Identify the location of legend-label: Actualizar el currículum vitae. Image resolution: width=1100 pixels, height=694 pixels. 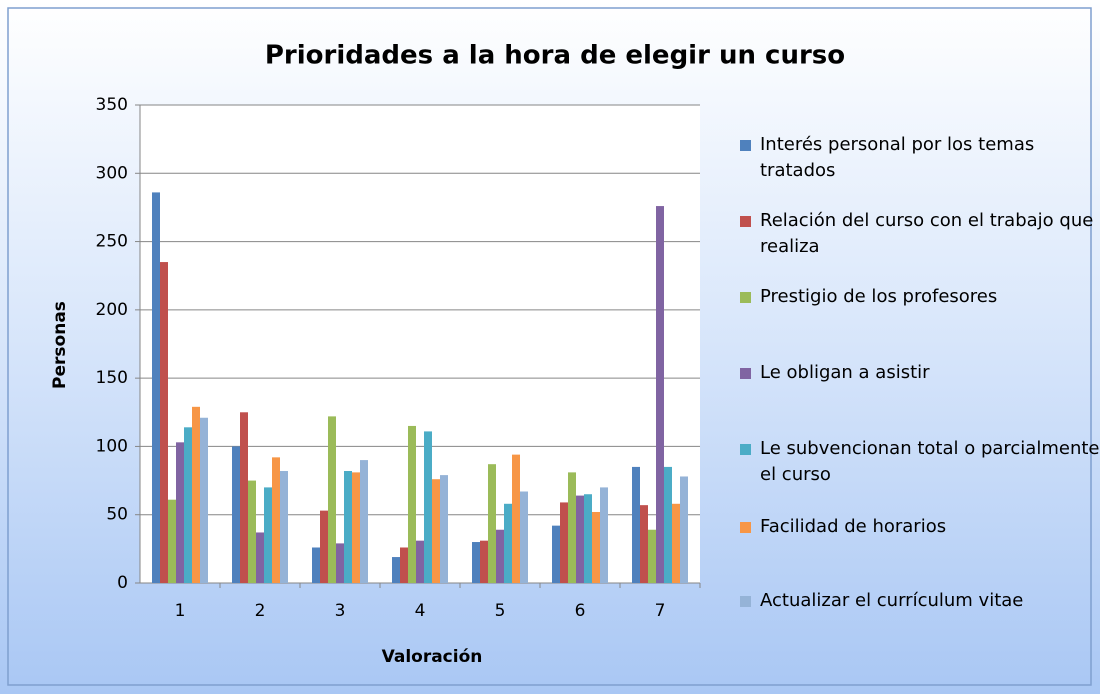
(892, 600).